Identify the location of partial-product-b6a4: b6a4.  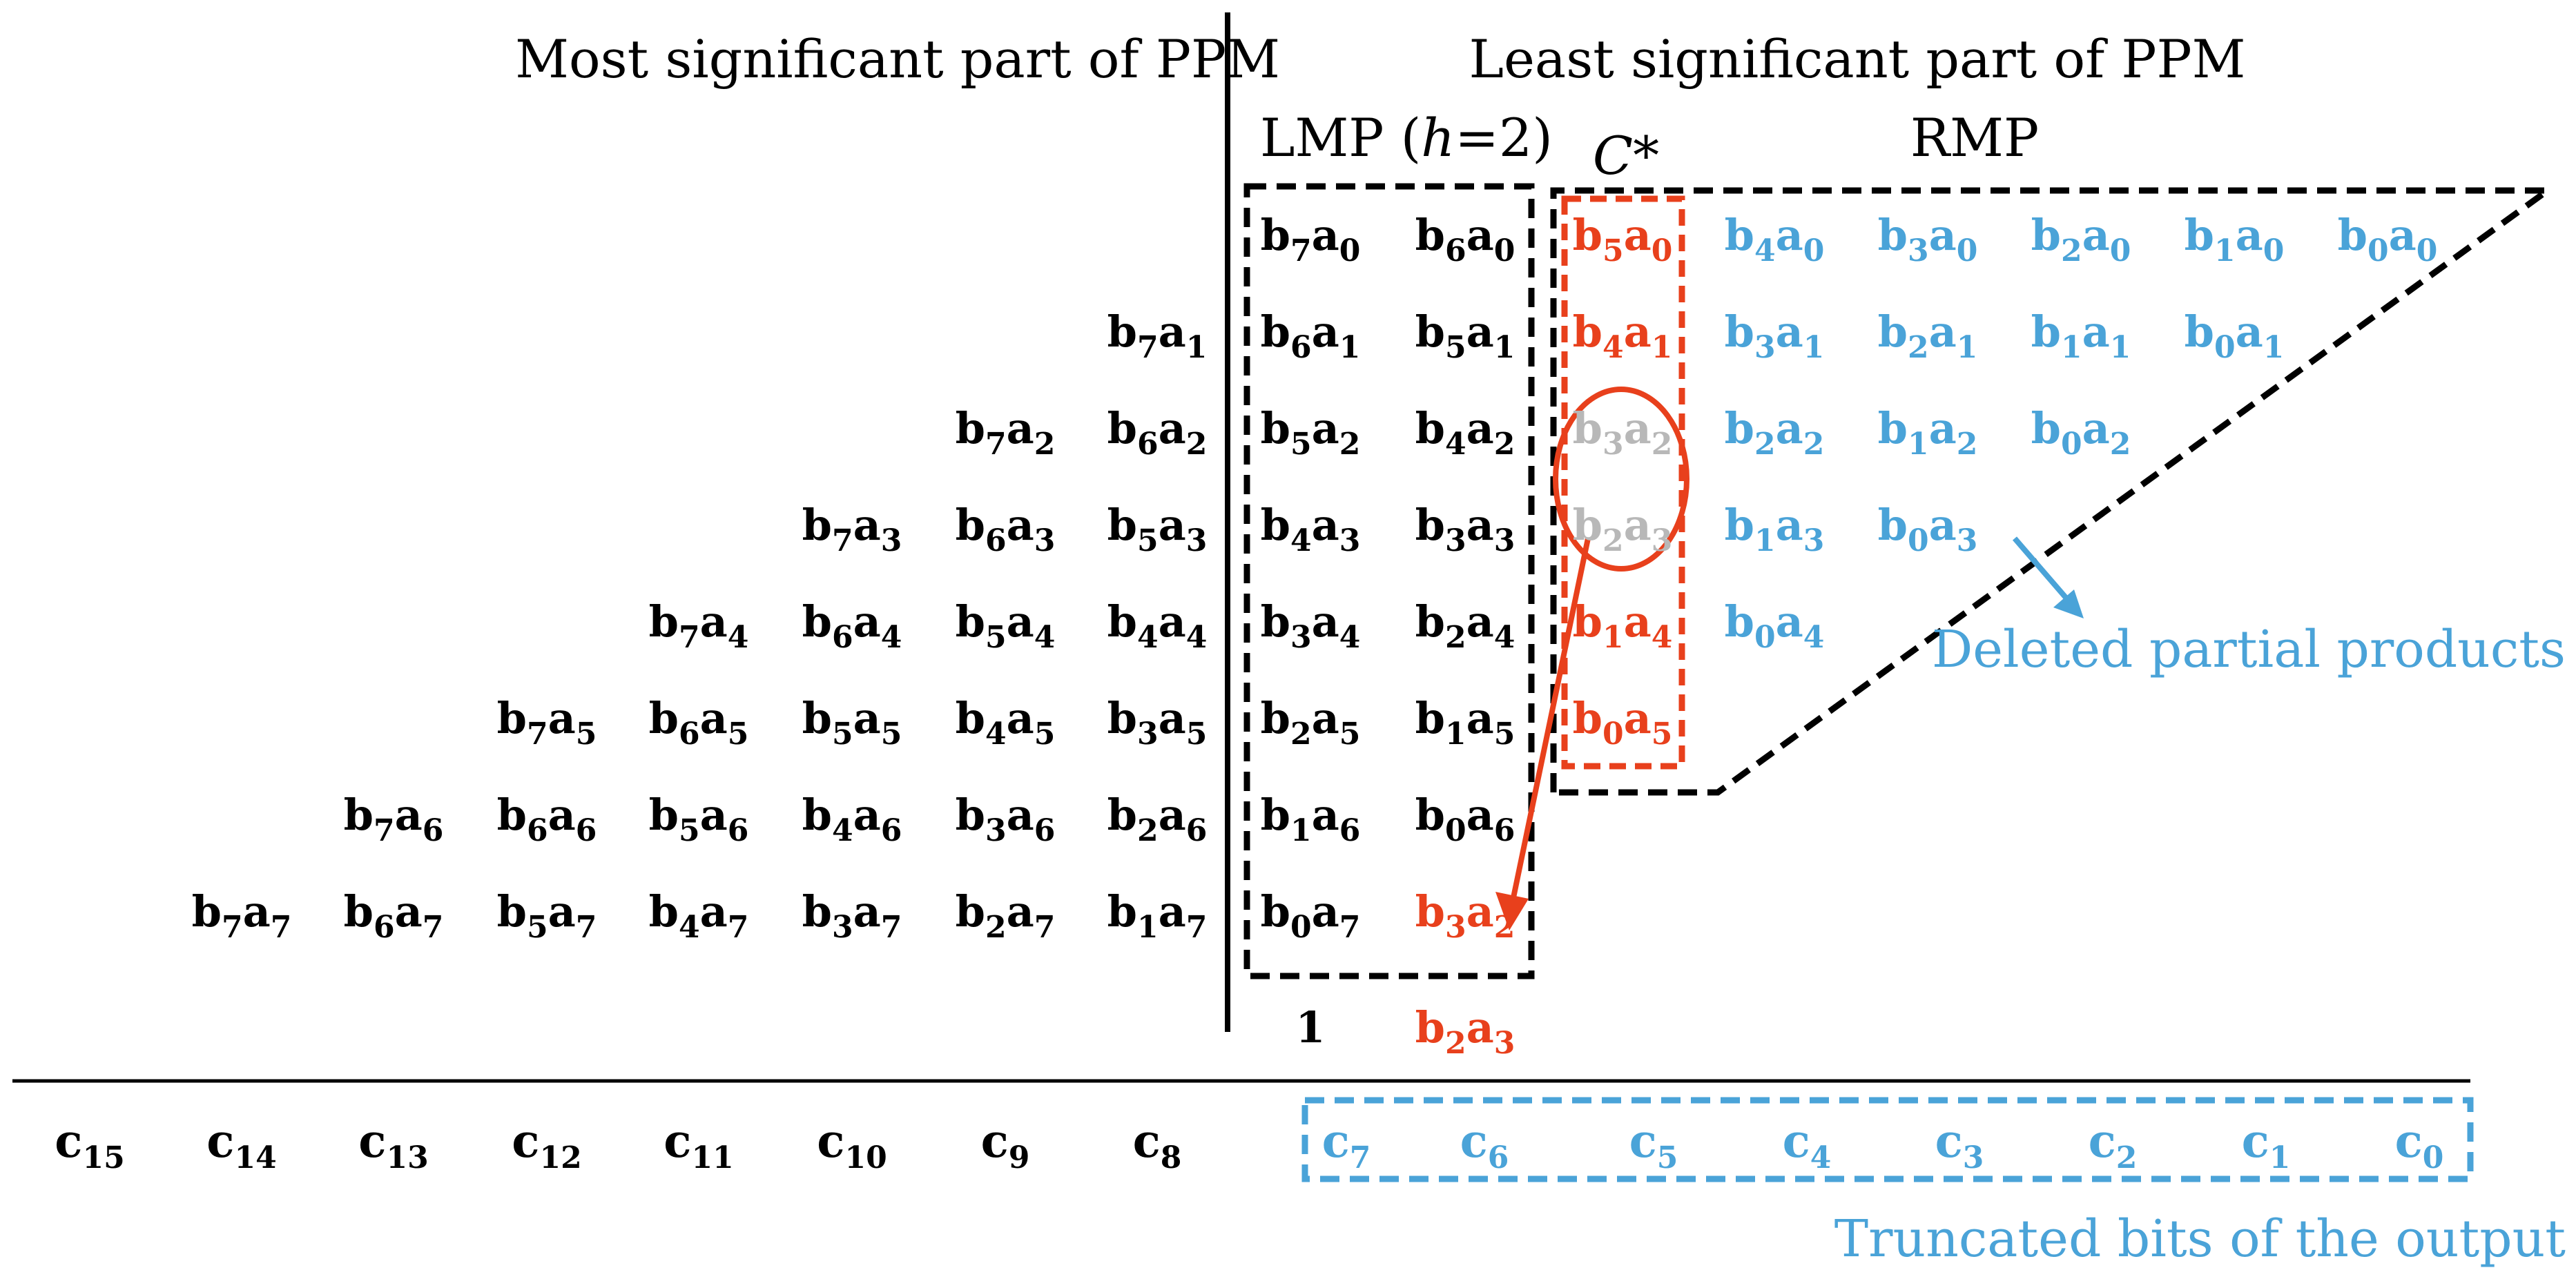
(852, 625).